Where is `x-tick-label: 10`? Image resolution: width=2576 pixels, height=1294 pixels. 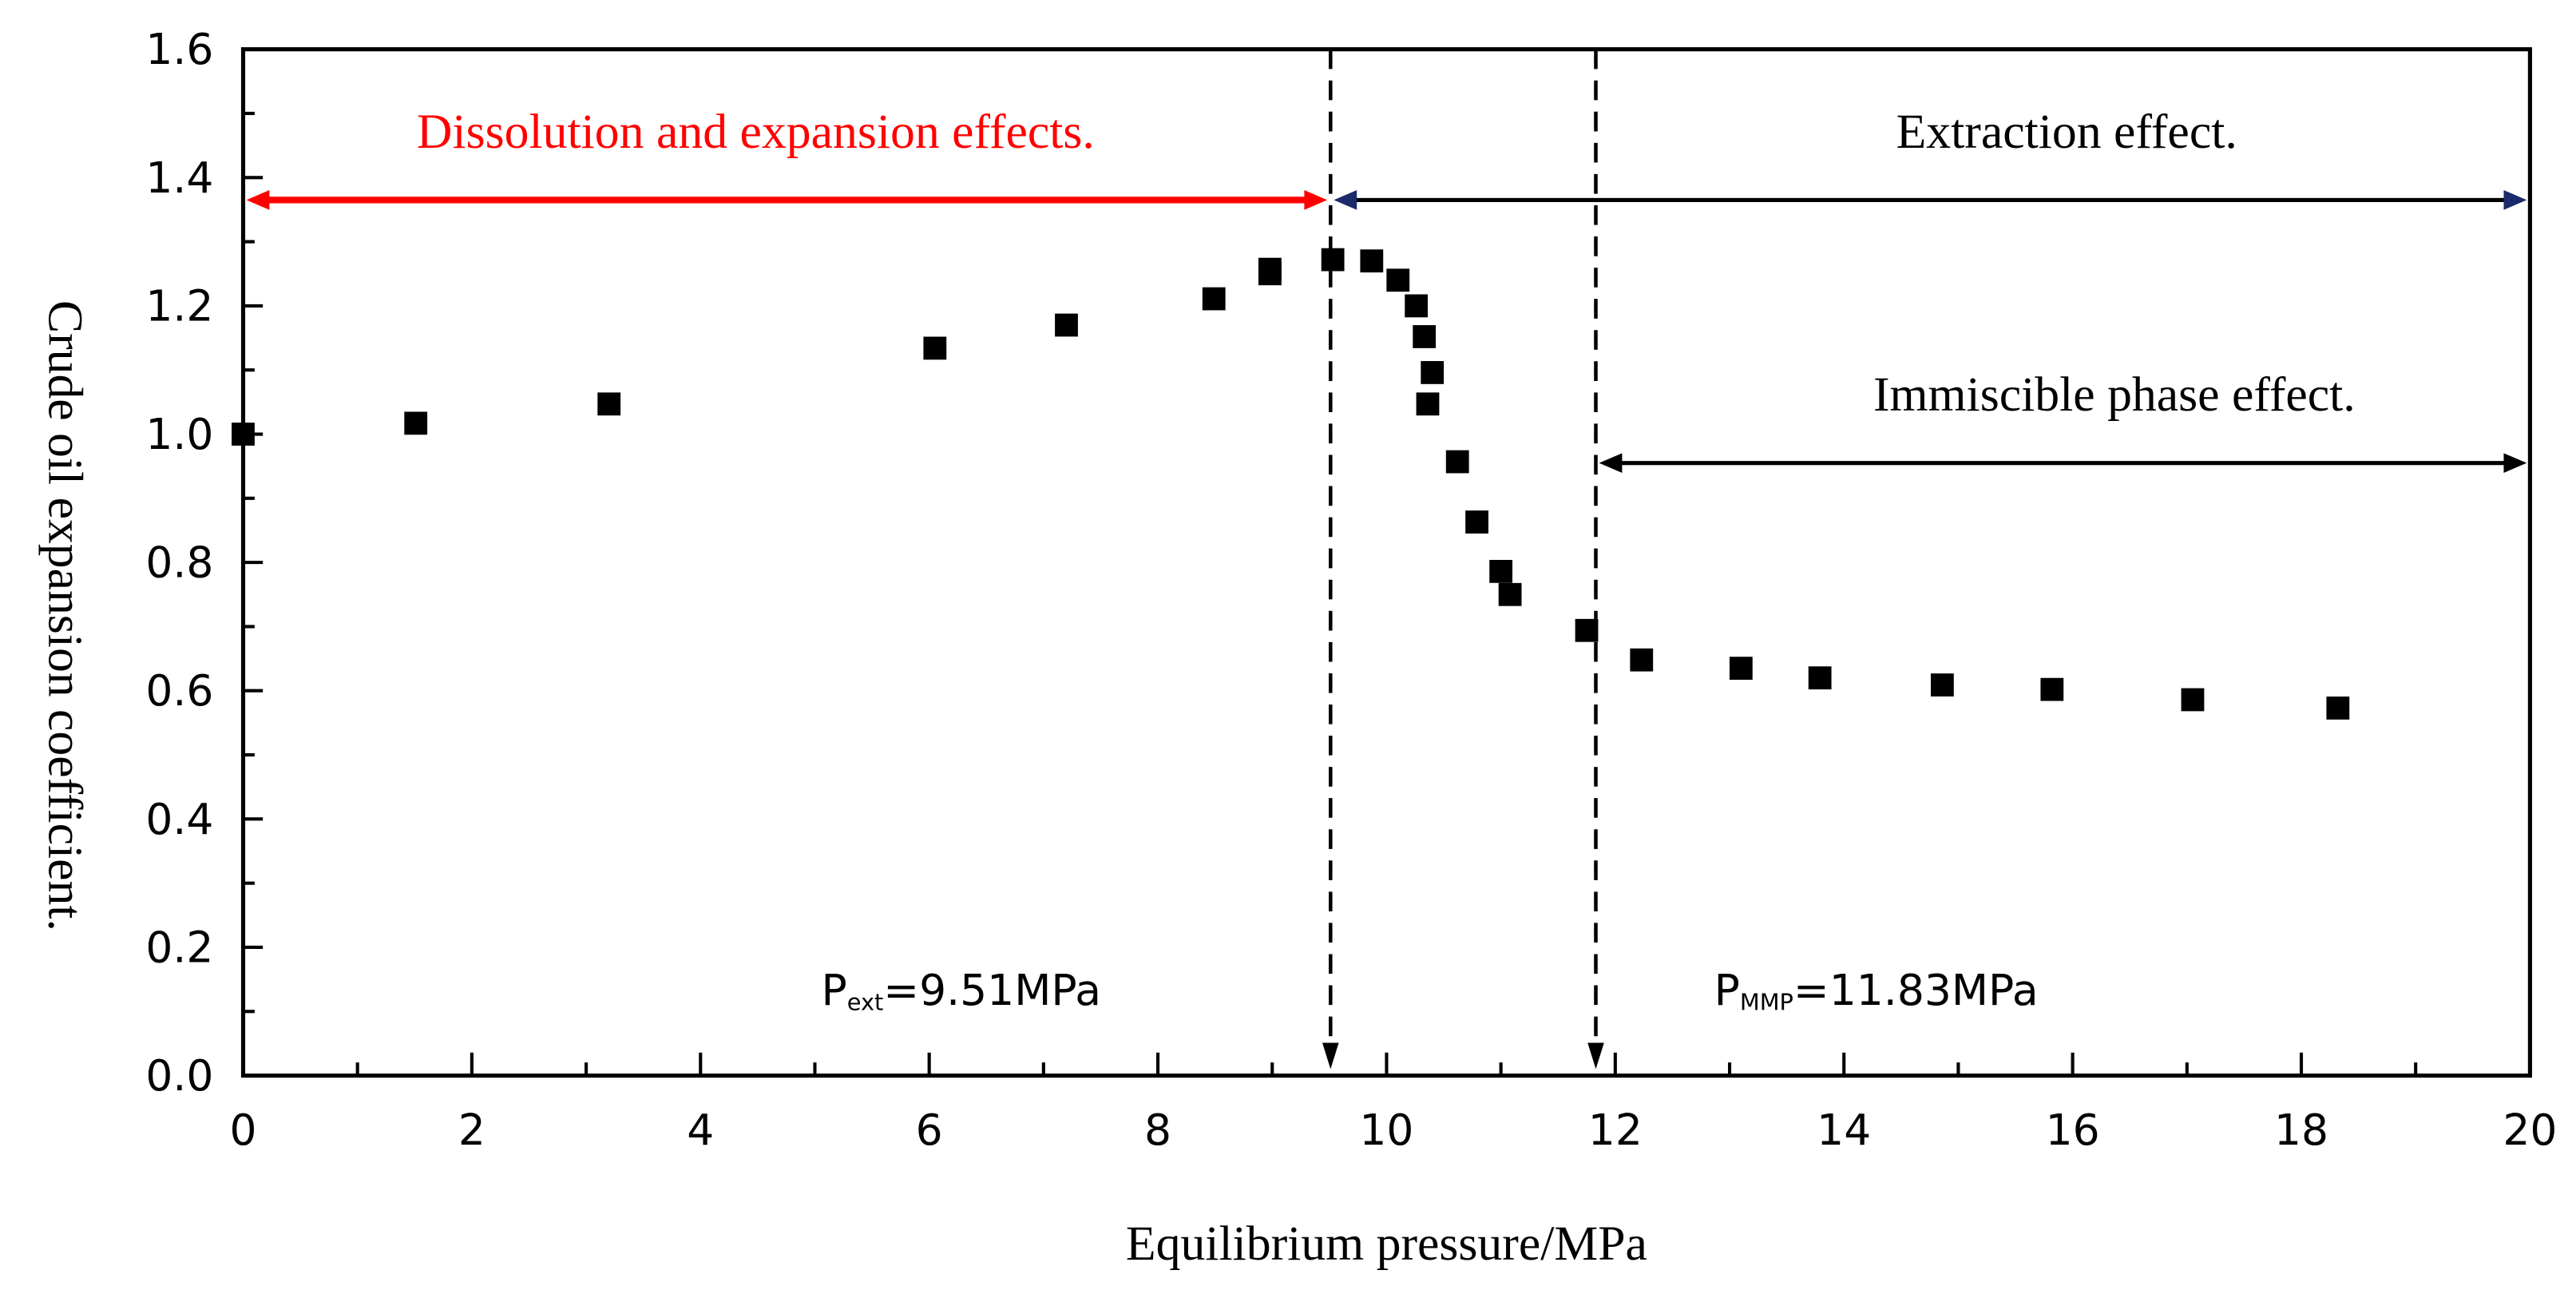
x-tick-label: 10 is located at coordinates (1386, 1130).